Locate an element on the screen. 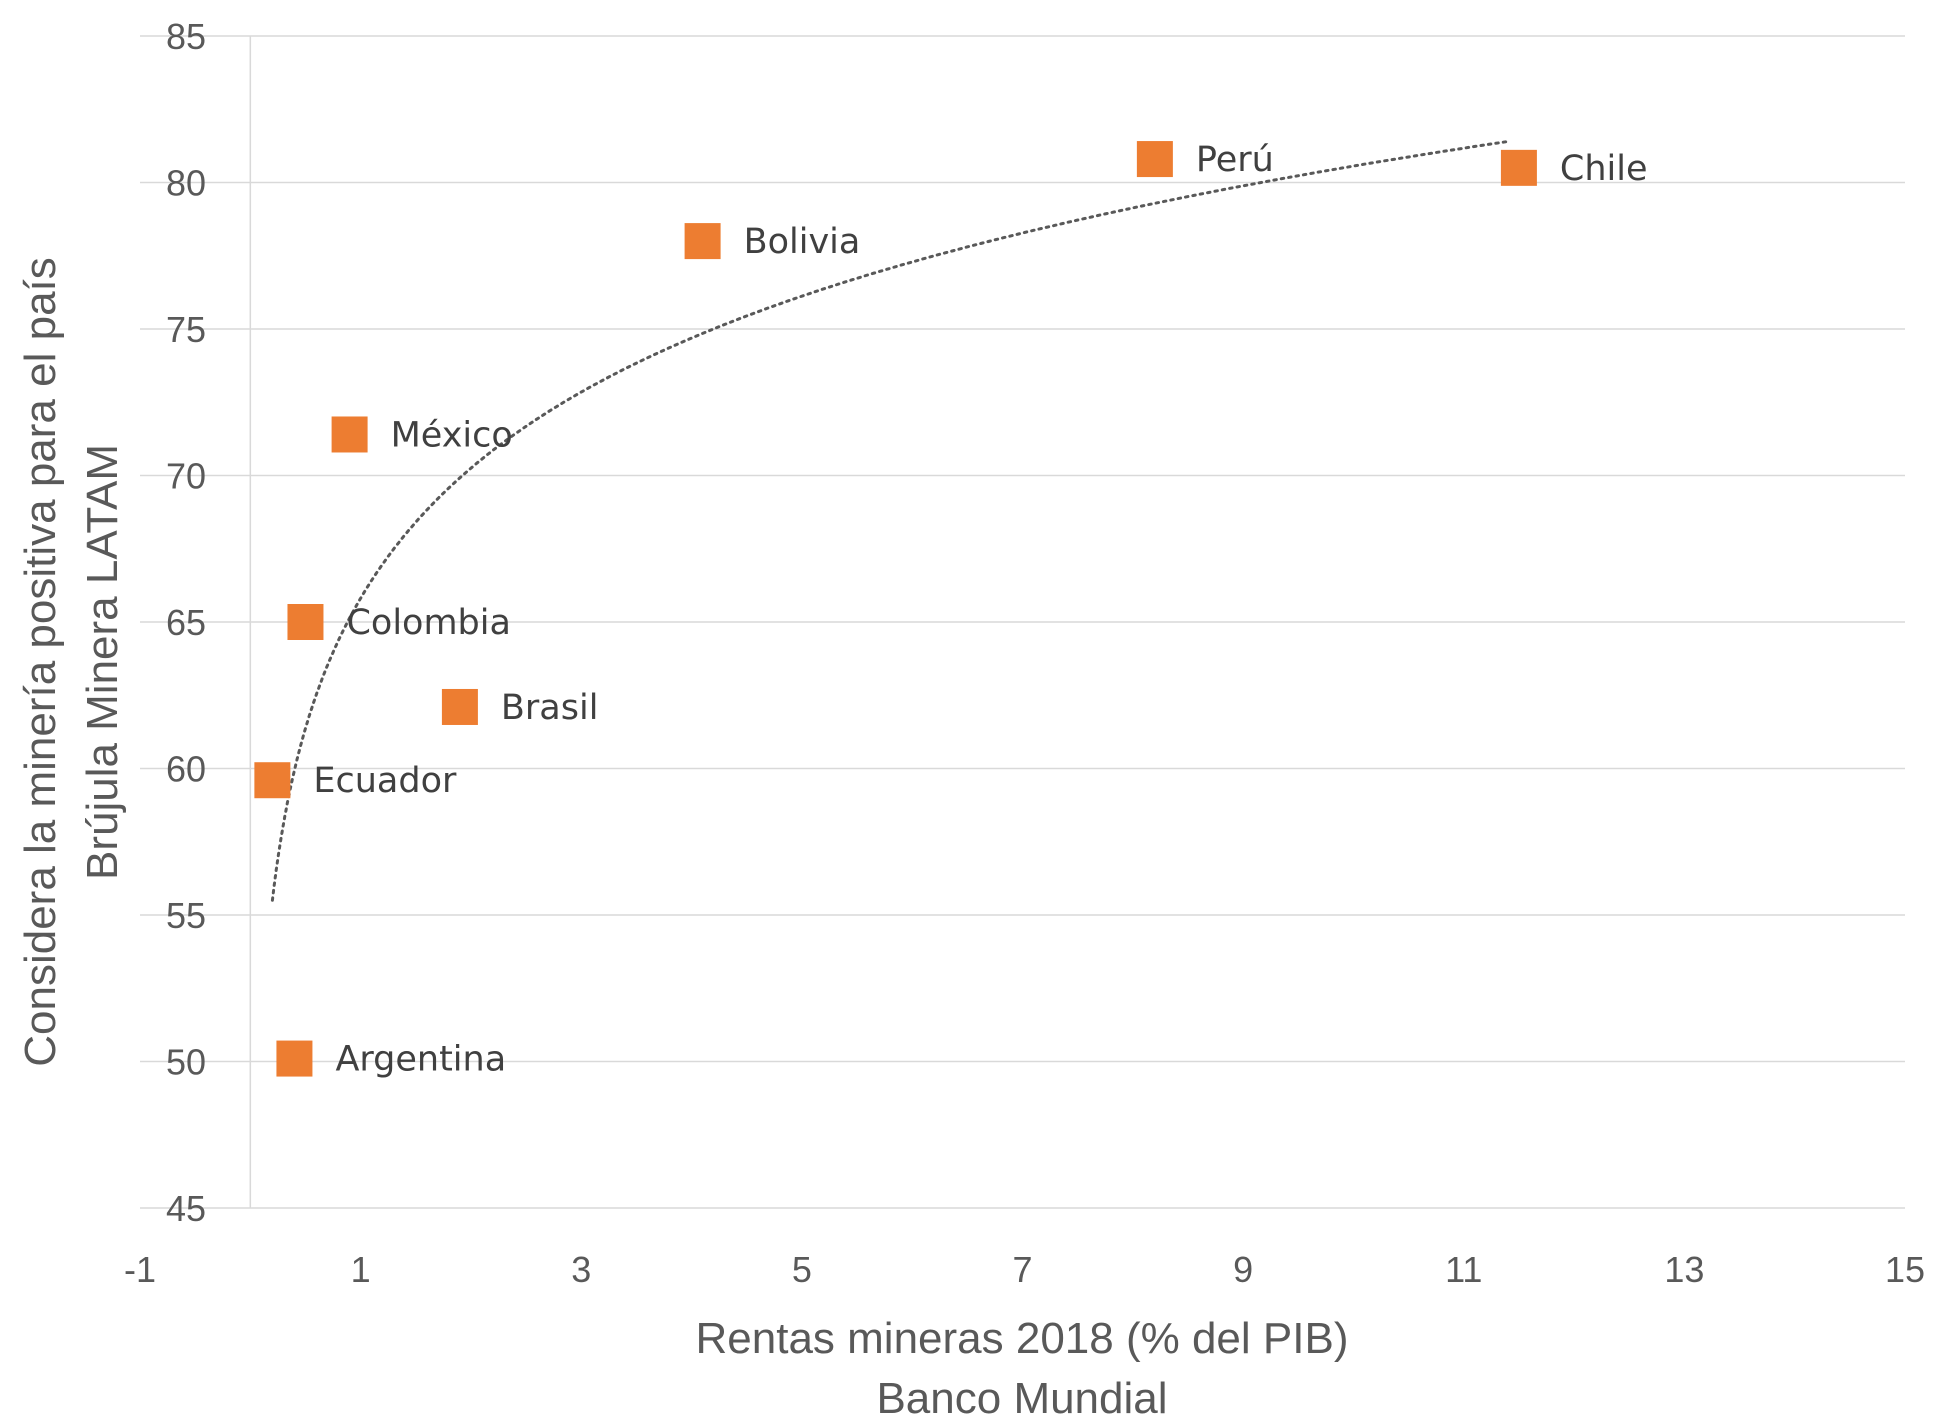  x-axis-title-line: Banco Mundial is located at coordinates (1021, 1396).